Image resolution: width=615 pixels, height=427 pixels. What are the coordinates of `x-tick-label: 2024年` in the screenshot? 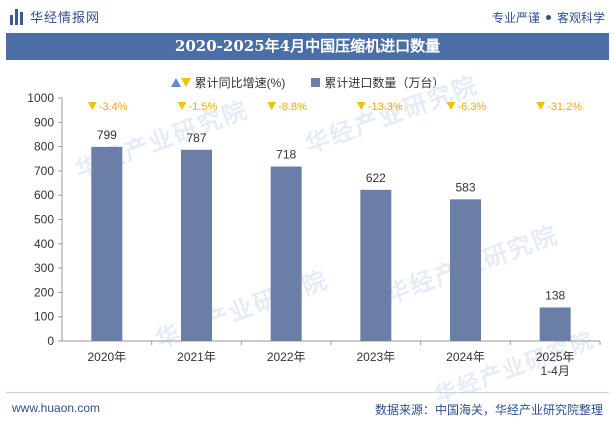 It's located at (465, 357).